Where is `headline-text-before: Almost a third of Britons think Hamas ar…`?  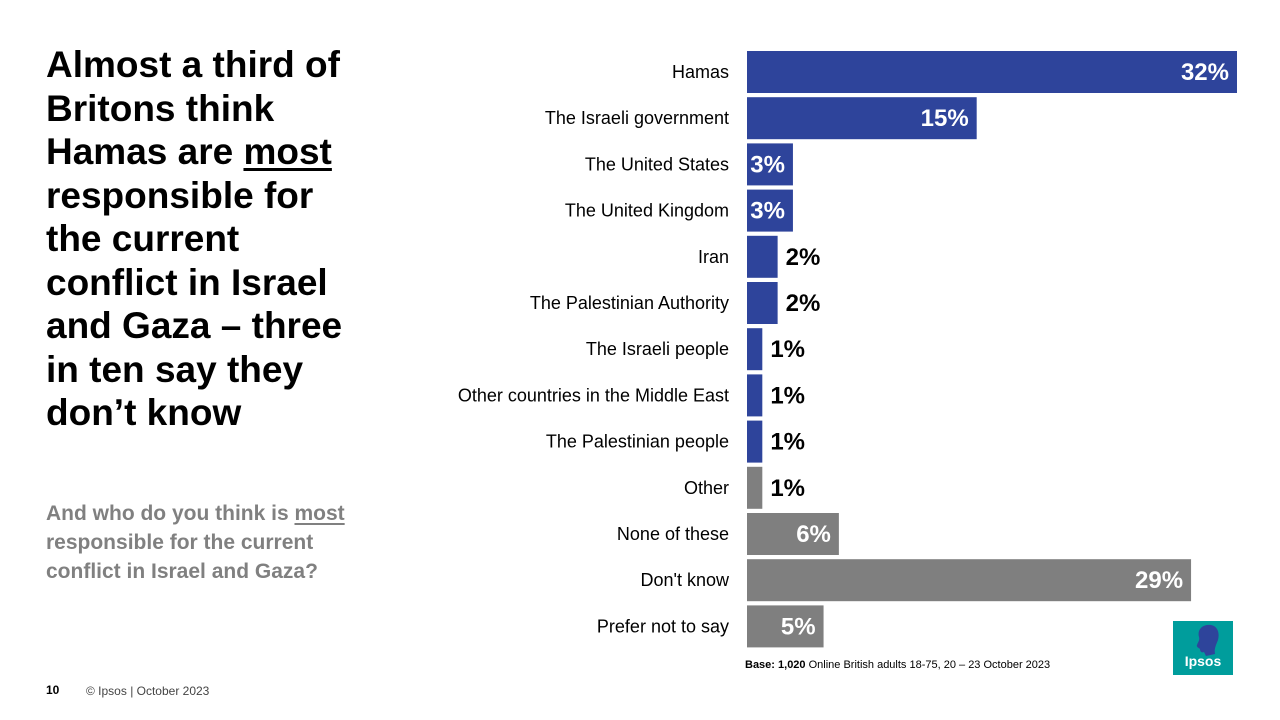 headline-text-before: Almost a third of Britons think Hamas ar… is located at coordinates (193, 108).